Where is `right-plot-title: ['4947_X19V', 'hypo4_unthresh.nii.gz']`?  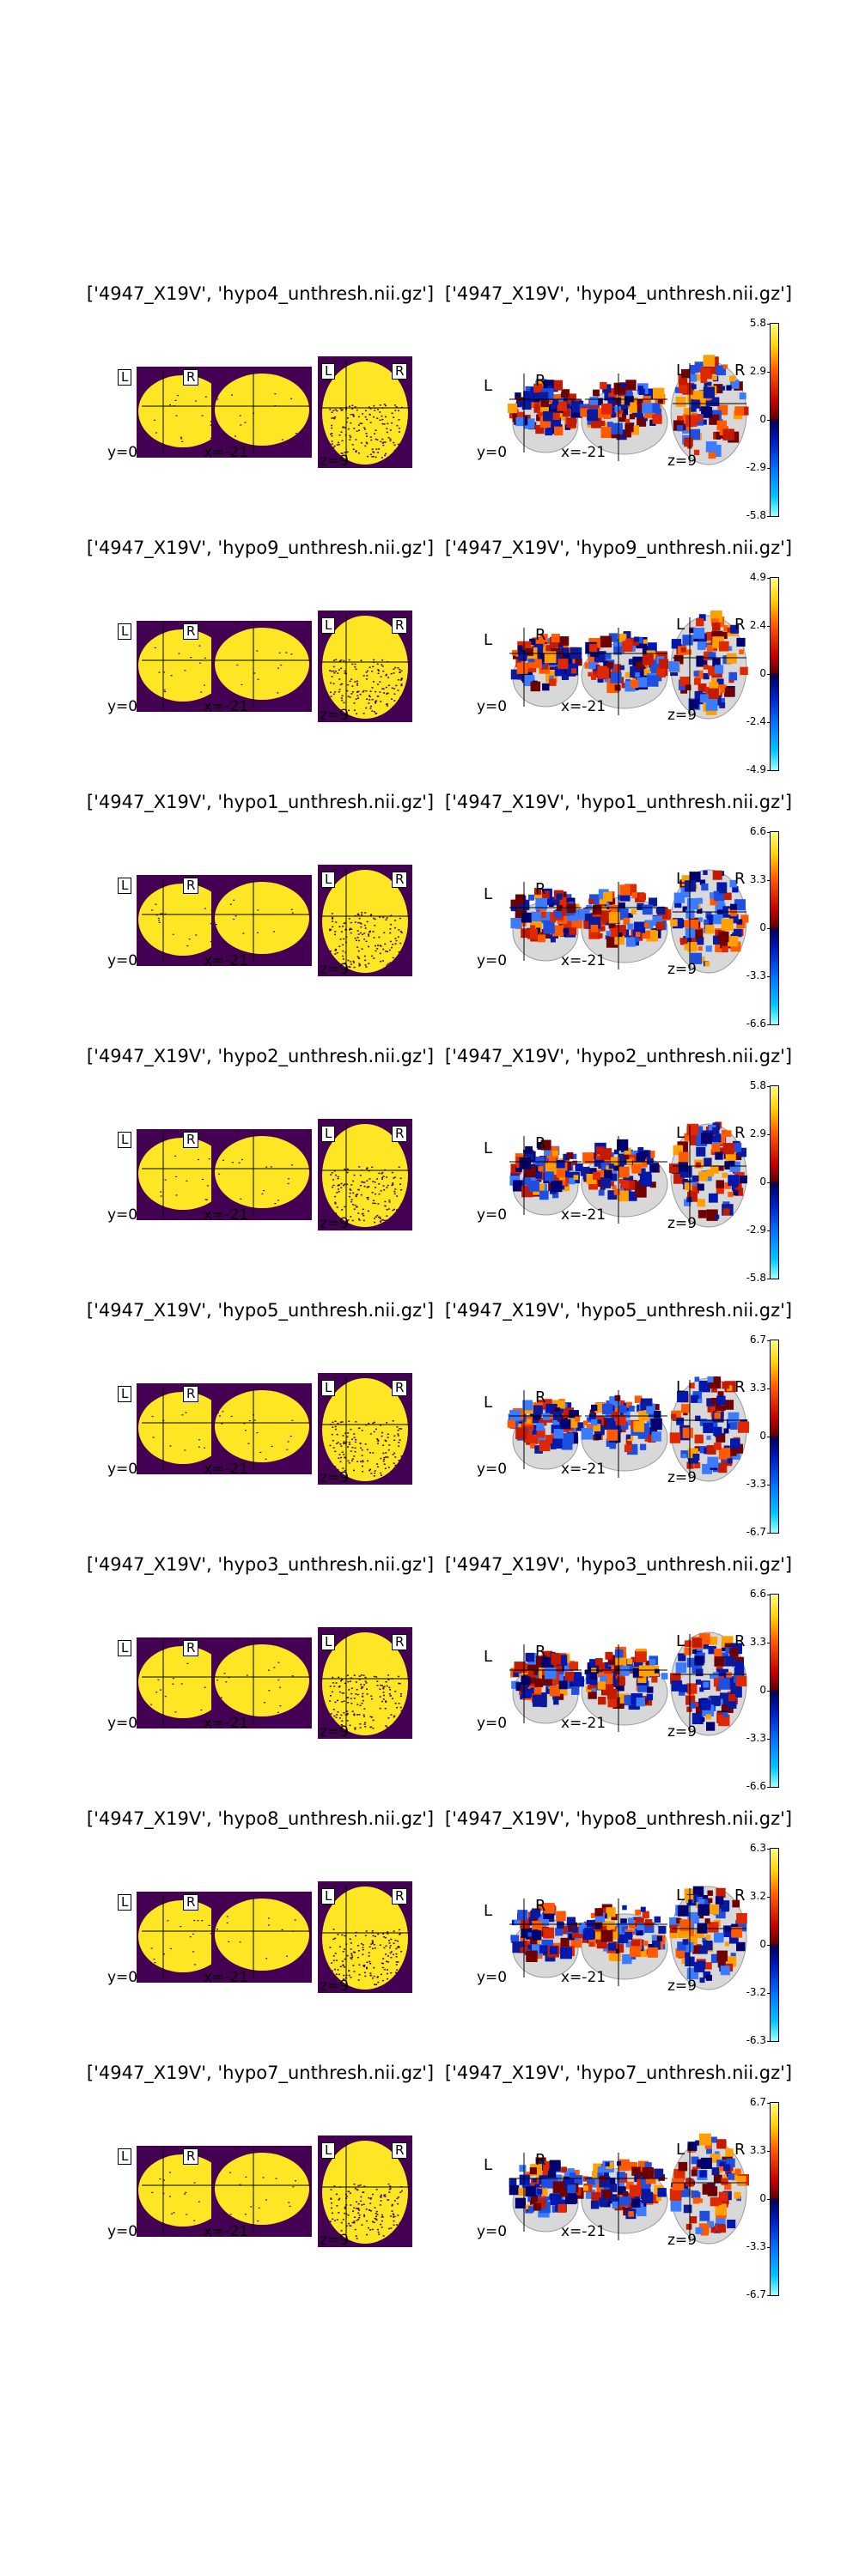
right-plot-title: ['4947_X19V', 'hypo4_unthresh.nii.gz'] is located at coordinates (618, 293).